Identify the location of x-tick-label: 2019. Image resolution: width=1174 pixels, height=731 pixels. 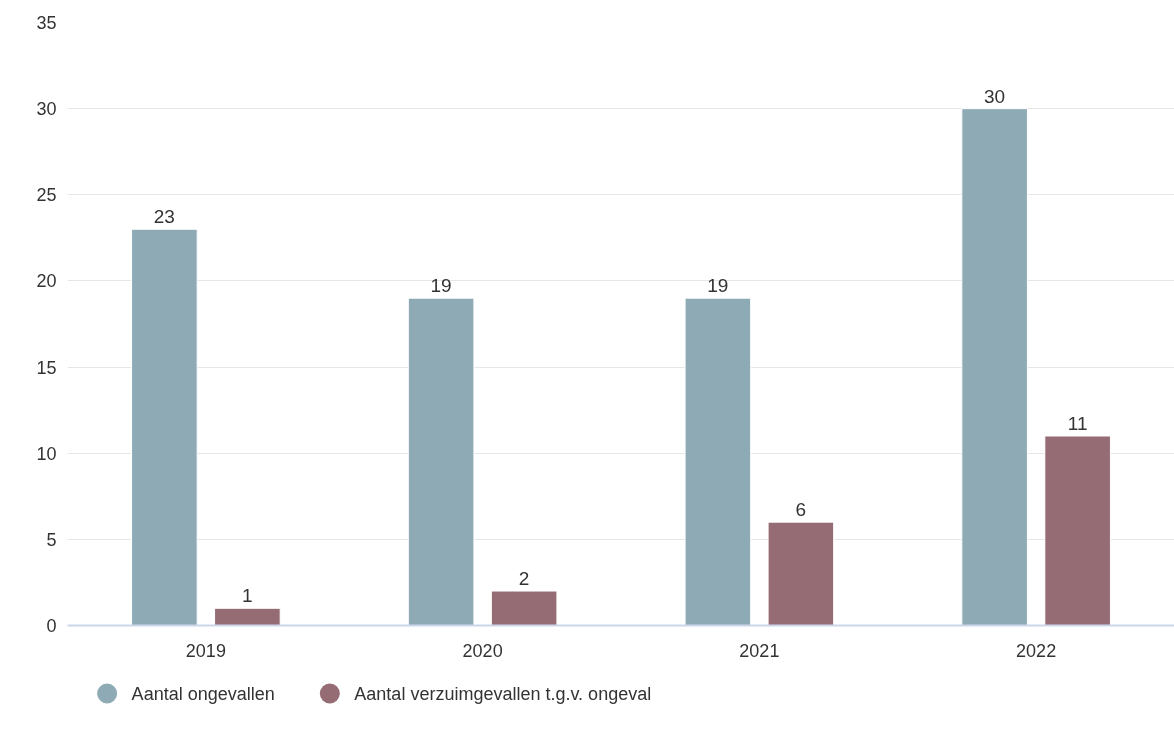
(205, 650).